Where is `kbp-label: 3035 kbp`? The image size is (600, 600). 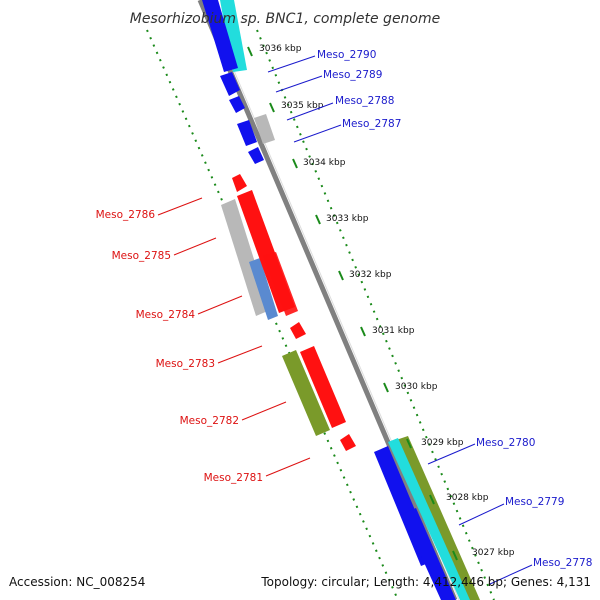 kbp-label: 3035 kbp is located at coordinates (302, 106).